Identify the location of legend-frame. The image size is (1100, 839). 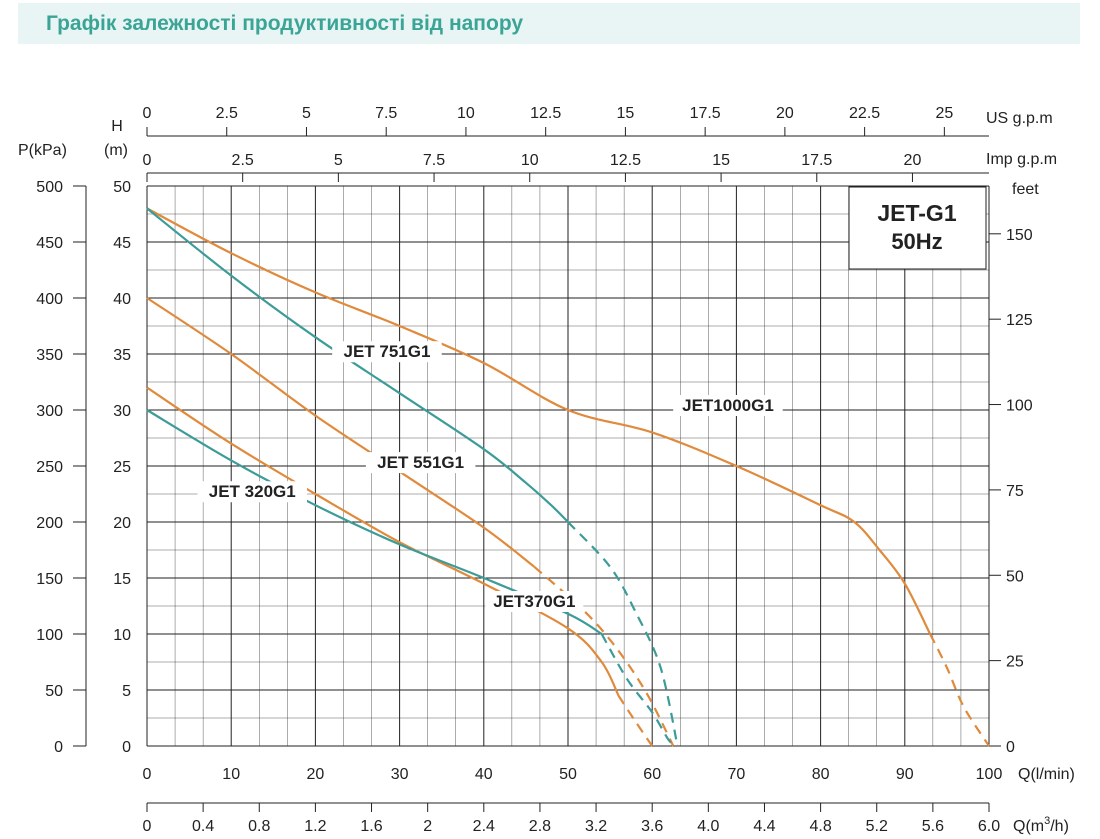
(917, 228).